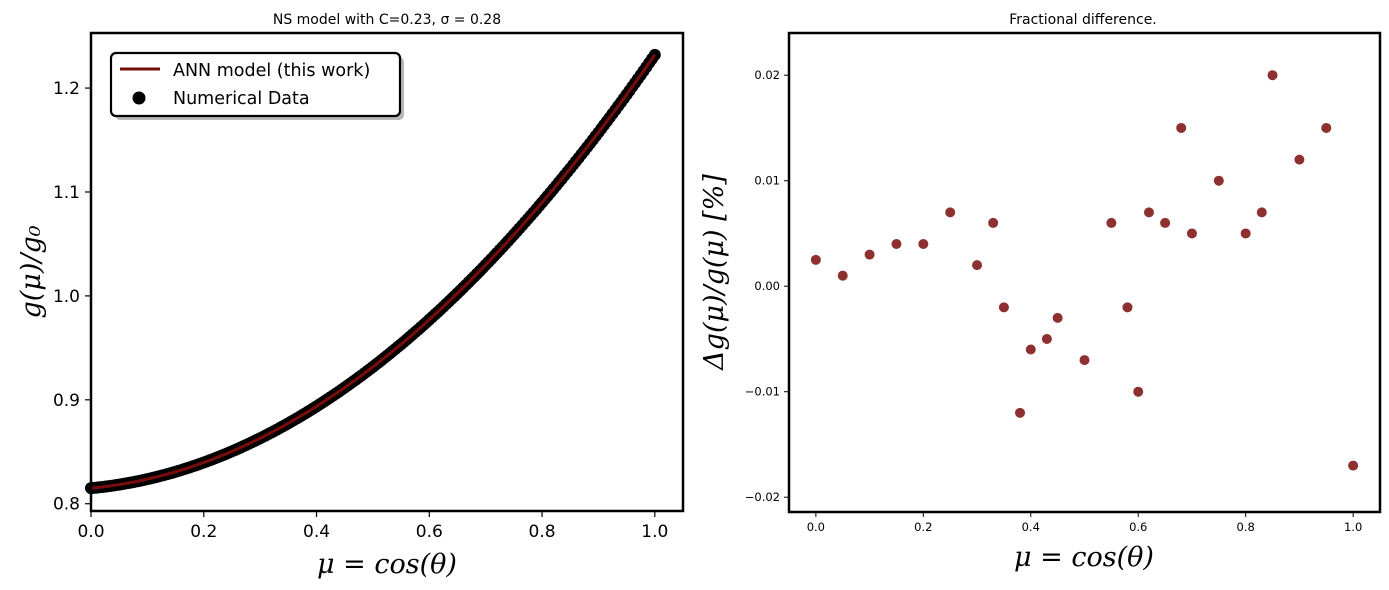  Describe the element at coordinates (316, 532) in the screenshot. I see `left-xtick-label: 0.4` at that location.